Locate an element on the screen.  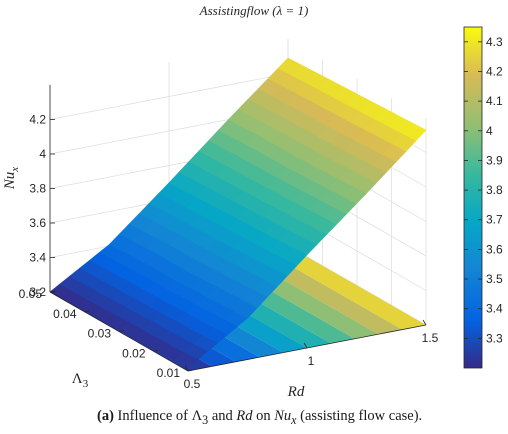
z-tick-label: 4.2 is located at coordinates (37, 120).